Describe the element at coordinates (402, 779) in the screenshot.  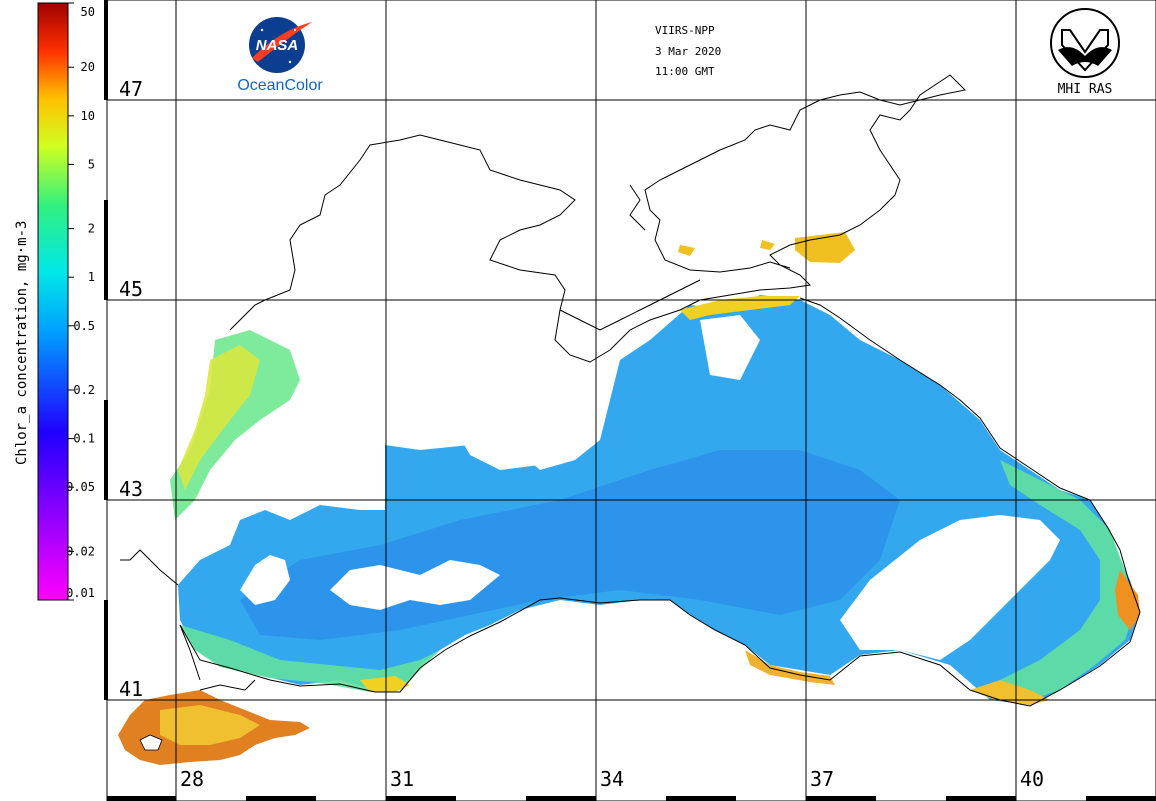
I see `lon-label-31: 31` at that location.